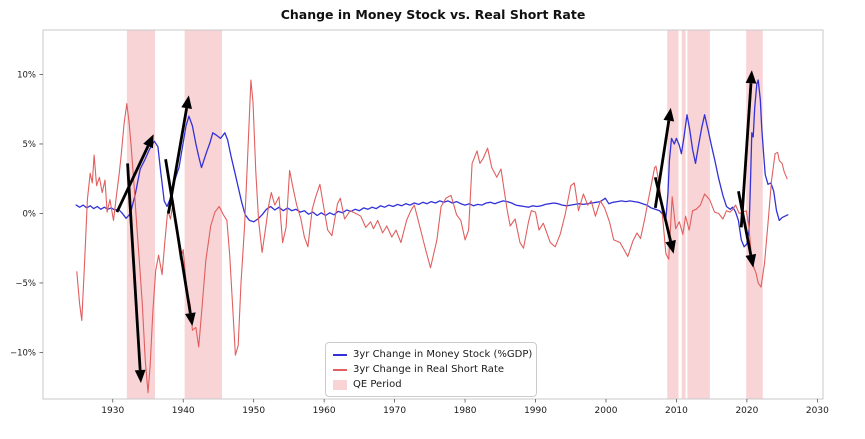 The width and height of the screenshot is (865, 439). I want to click on x-axis-tick-label: 2010, so click(676, 411).